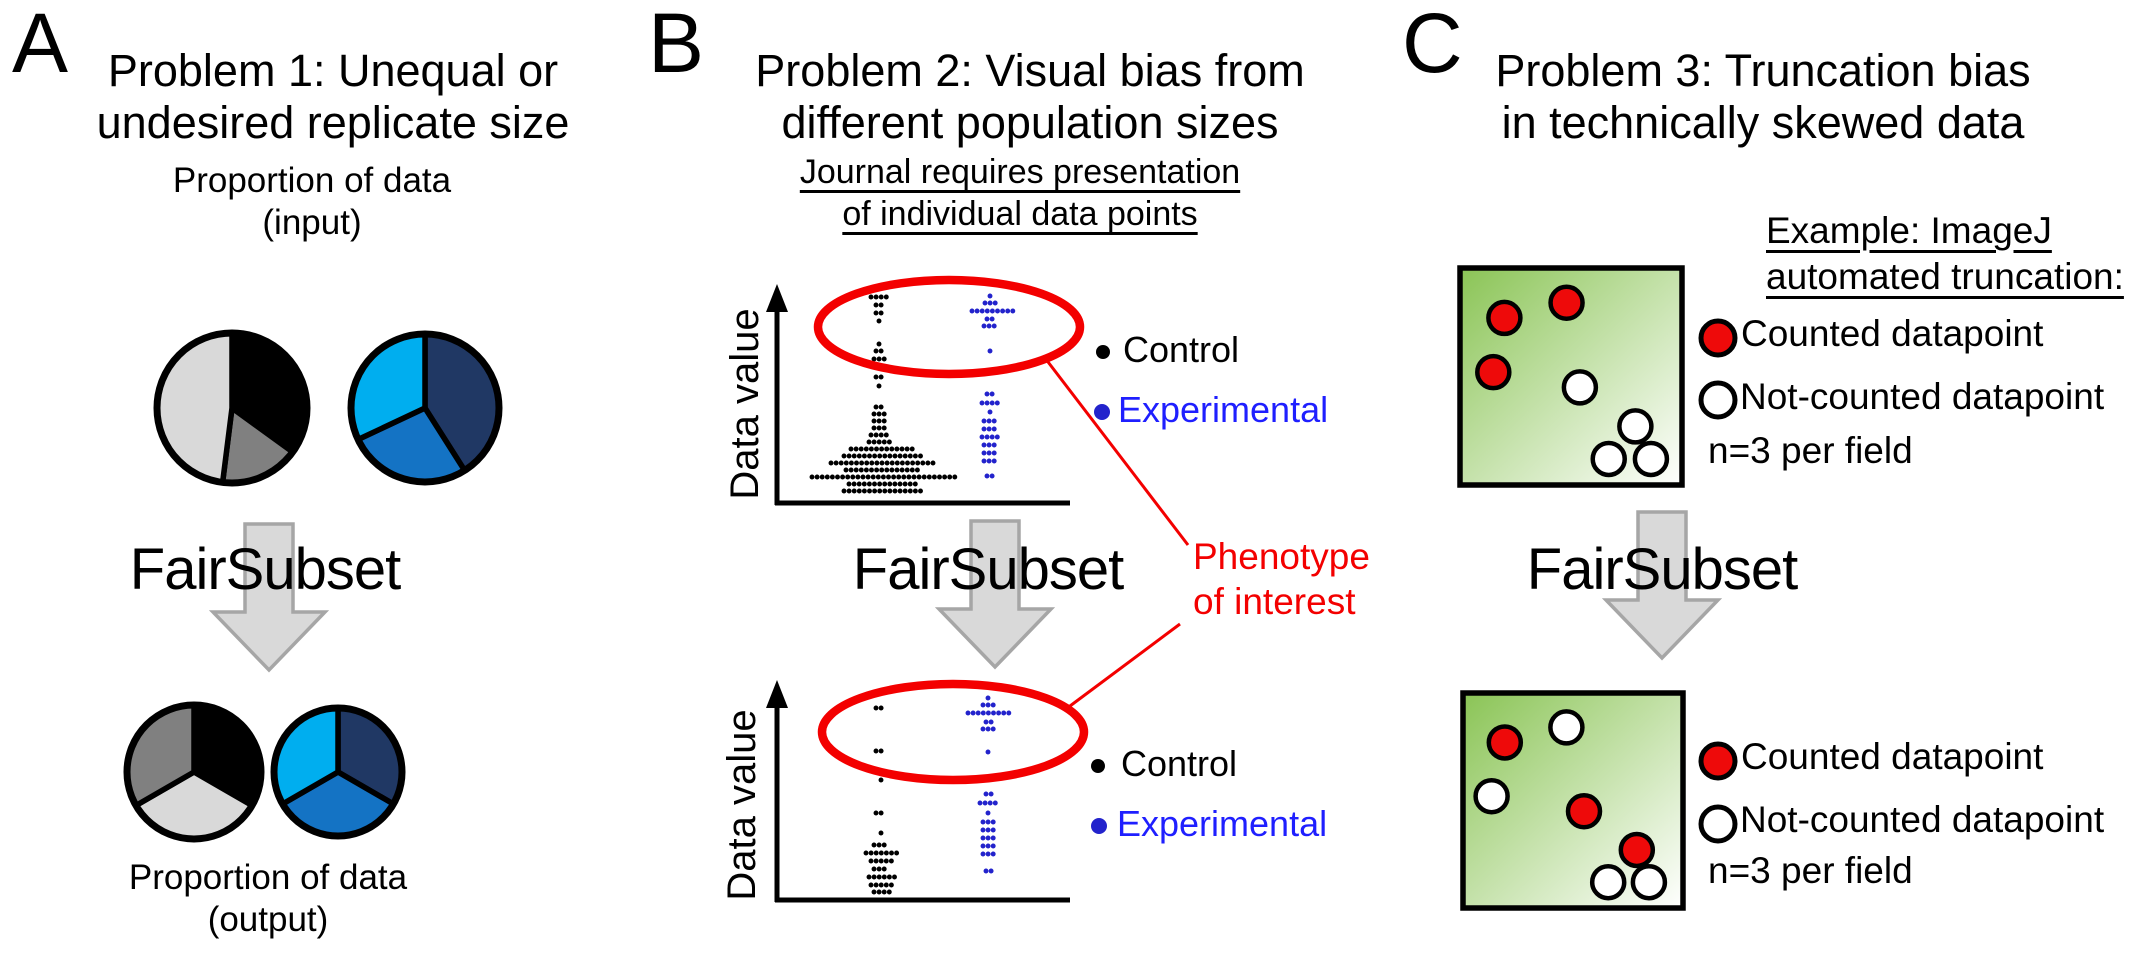 This screenshot has height=969, width=2140. Describe the element at coordinates (265, 569) in the screenshot. I see `panel-a-fairsubset-label: FairSubset` at that location.